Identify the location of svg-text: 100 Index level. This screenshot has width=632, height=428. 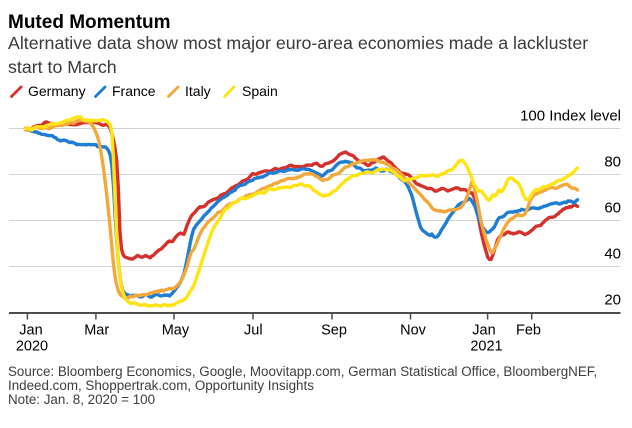
(570, 116).